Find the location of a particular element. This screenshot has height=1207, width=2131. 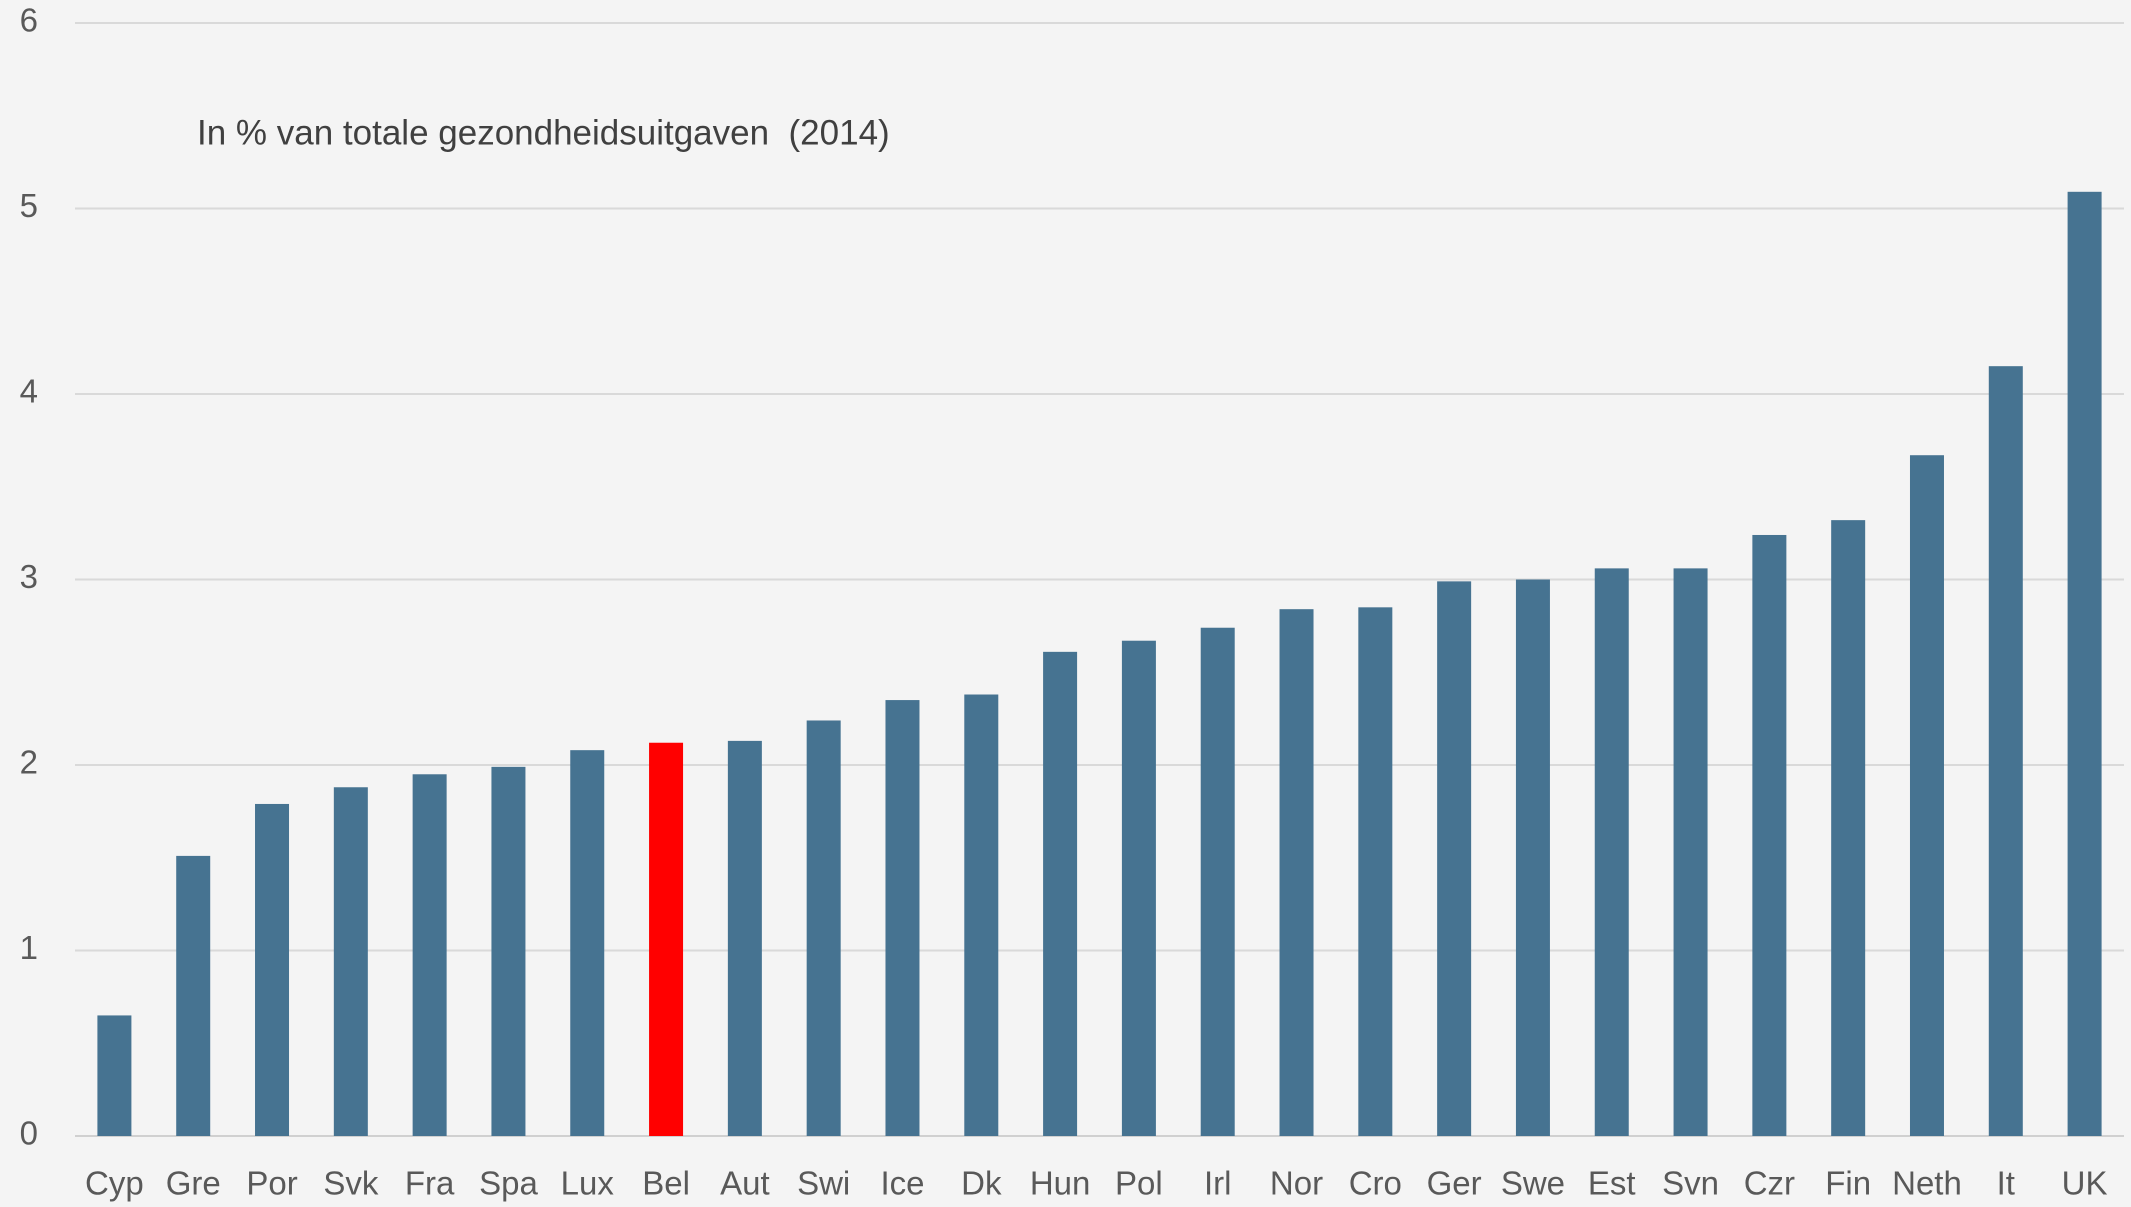

x-tick-label: Fra is located at coordinates (430, 1183).